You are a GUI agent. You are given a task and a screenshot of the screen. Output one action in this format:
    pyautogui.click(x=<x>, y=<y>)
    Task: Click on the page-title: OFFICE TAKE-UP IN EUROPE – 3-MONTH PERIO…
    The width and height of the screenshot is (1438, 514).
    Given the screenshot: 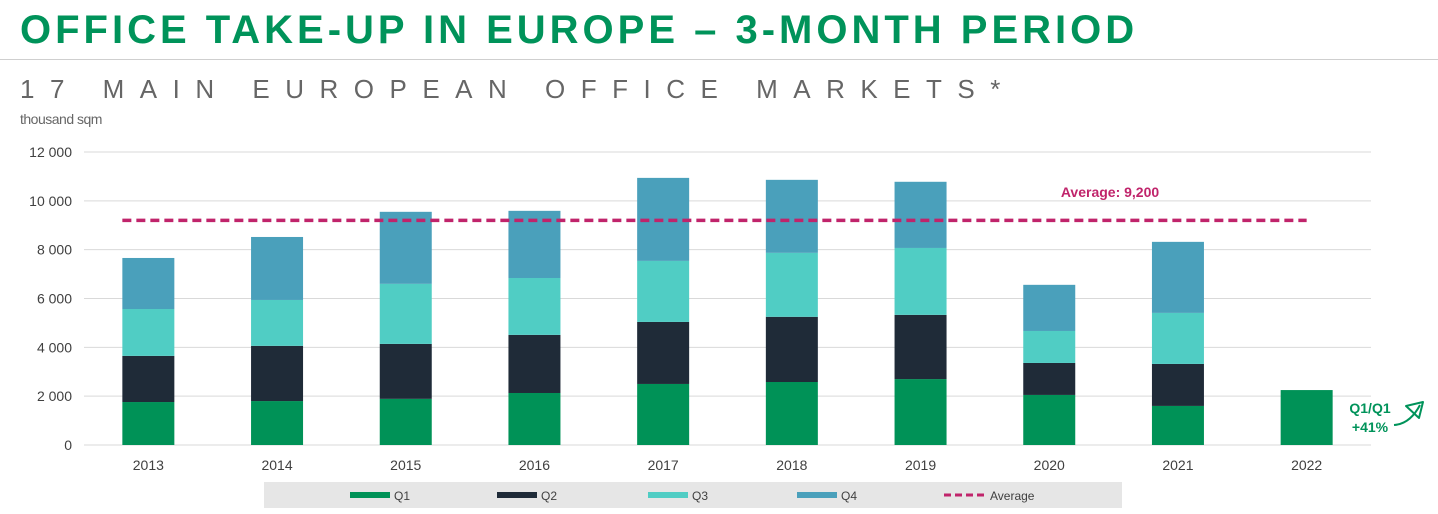 What is the action you would take?
    pyautogui.click(x=579, y=30)
    